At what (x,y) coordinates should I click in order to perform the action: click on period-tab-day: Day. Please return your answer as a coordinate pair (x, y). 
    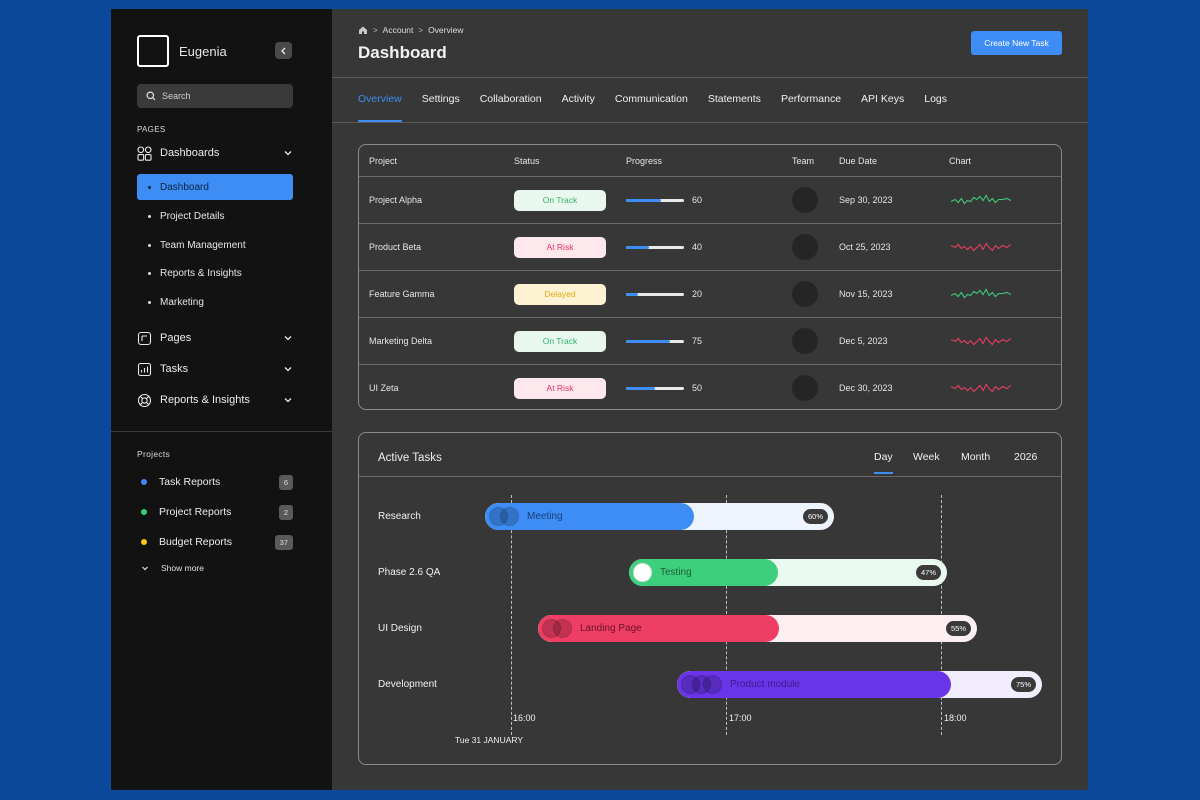
    Looking at the image, I should click on (883, 462).